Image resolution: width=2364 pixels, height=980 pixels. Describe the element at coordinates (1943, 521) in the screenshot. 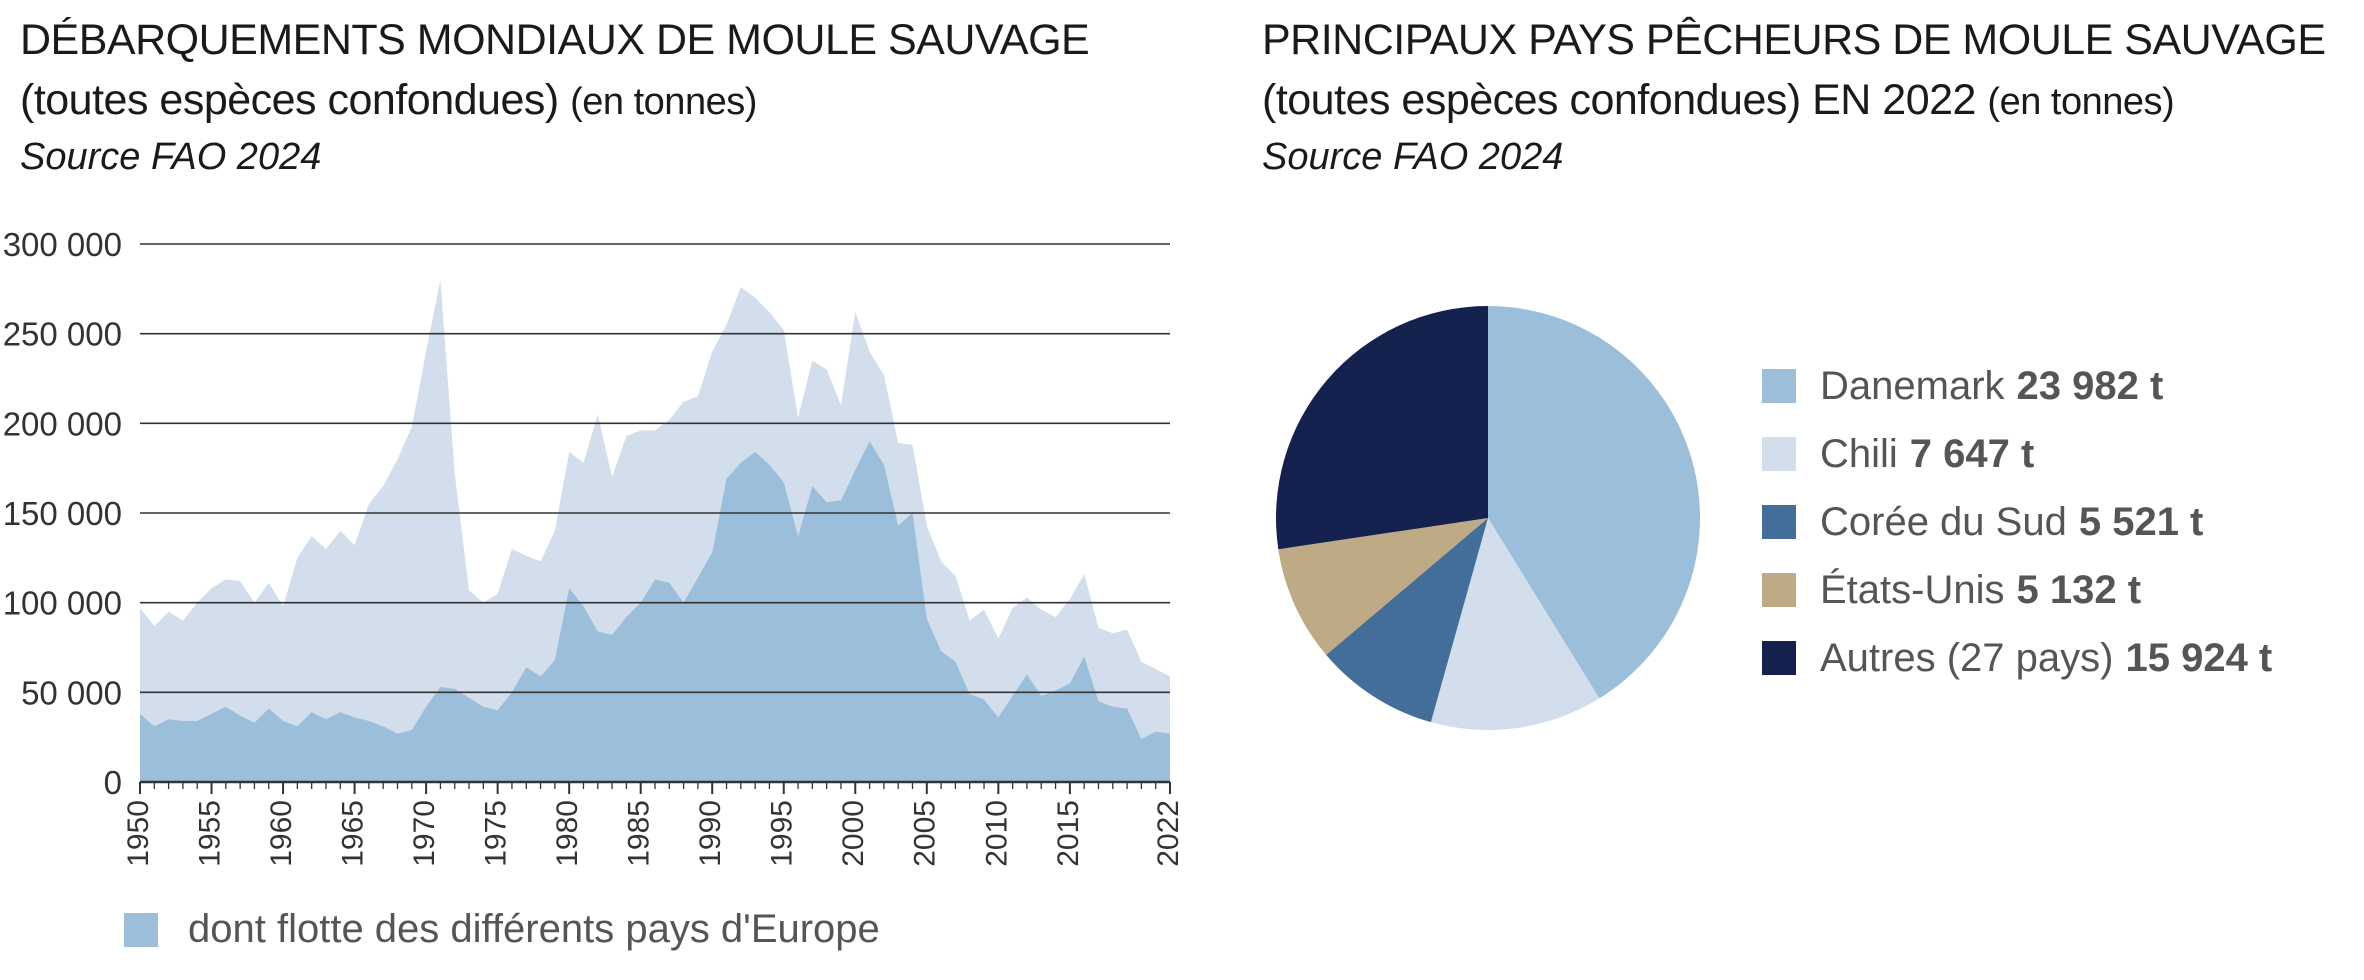

I see `pie-legend-label: Corée du Sud` at that location.